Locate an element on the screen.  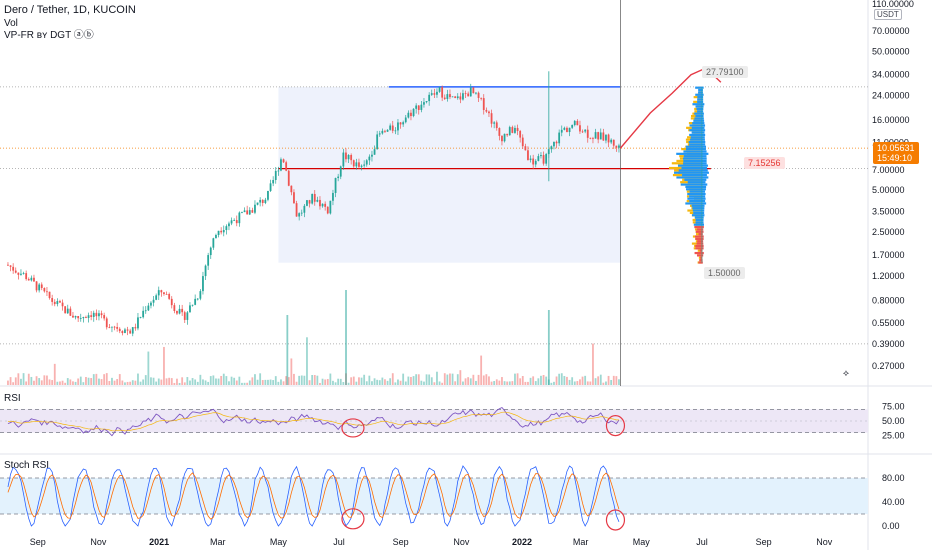
currency-badge: USDT is located at coordinates (888, 14).